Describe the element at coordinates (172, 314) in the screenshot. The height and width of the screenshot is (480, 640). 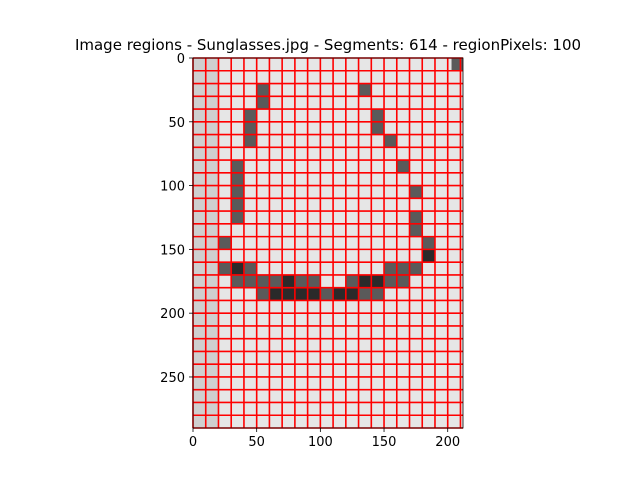
I see `y-tick-label: 200` at that location.